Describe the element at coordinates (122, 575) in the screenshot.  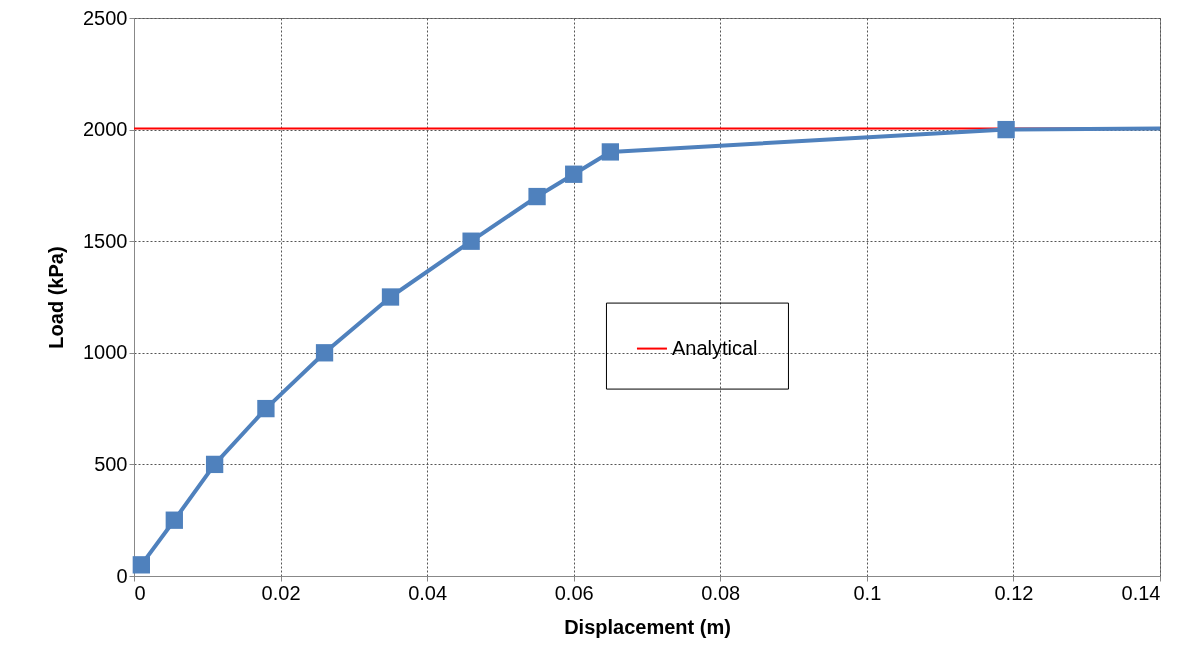
I see `y-tick-label: 0` at that location.